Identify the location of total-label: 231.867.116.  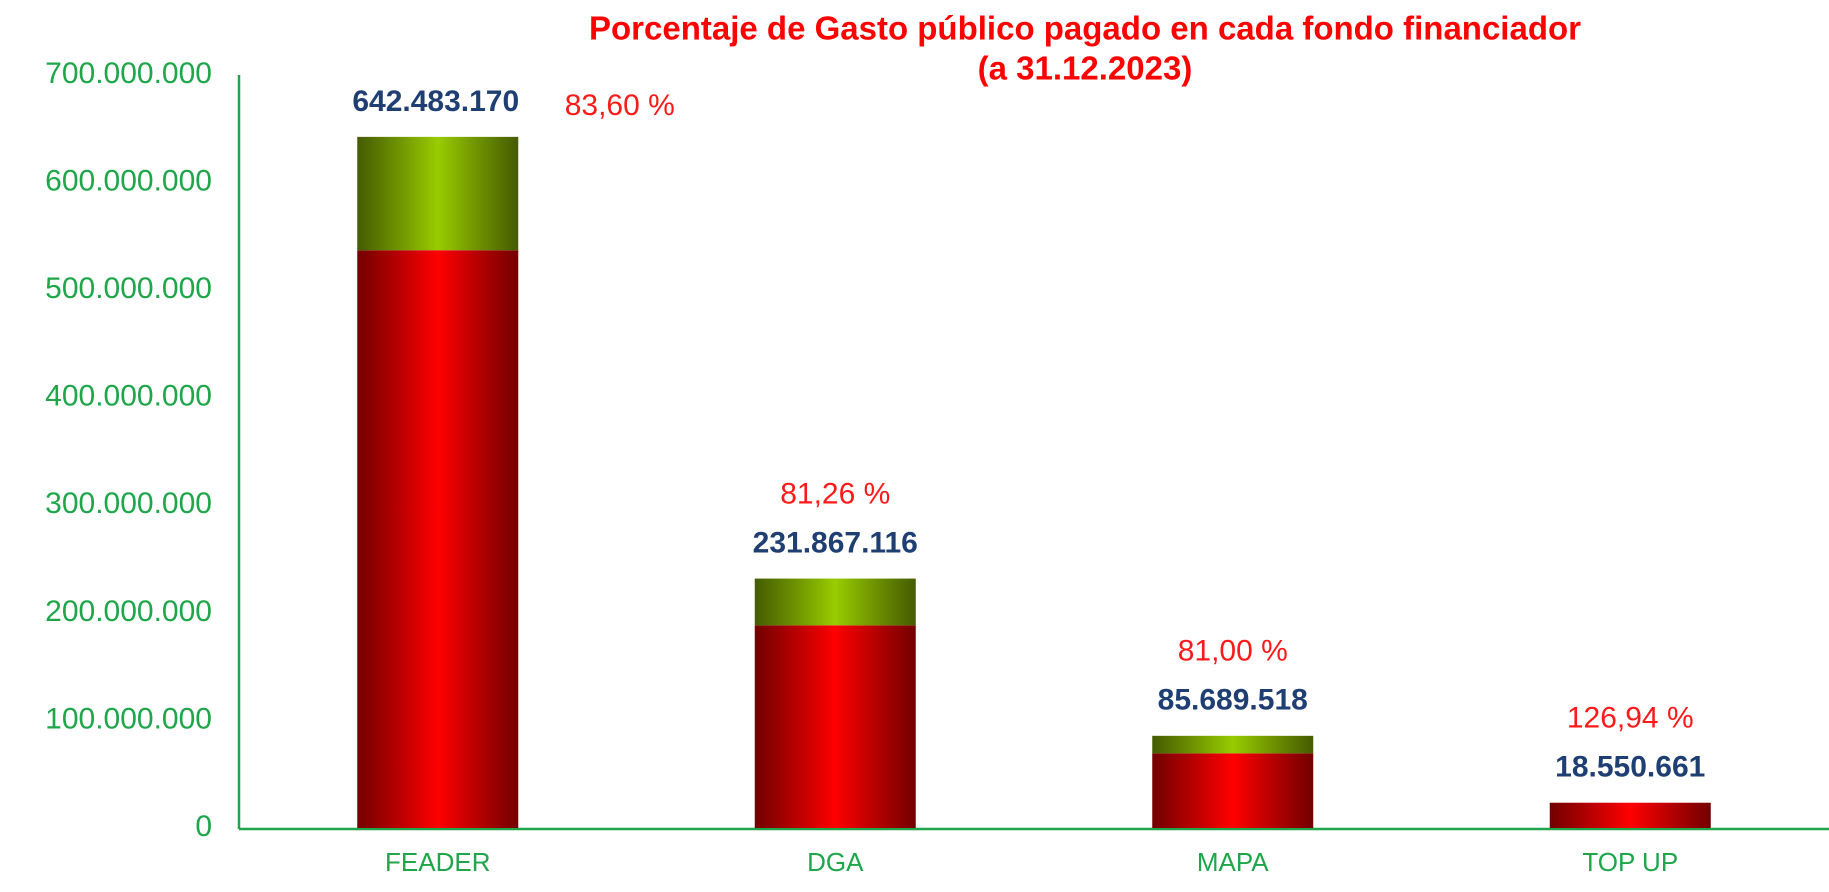
(835, 542).